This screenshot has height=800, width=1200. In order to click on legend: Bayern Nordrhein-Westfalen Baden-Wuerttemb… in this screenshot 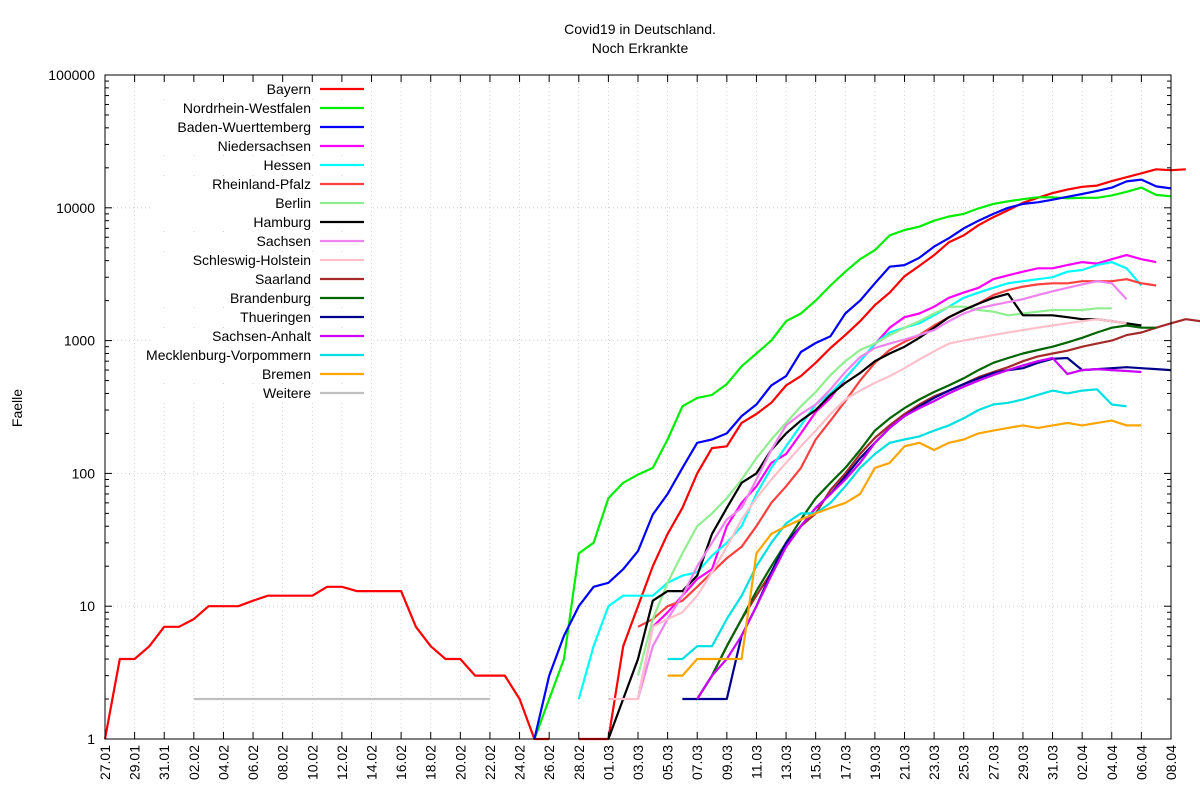, I will do `click(258, 241)`.